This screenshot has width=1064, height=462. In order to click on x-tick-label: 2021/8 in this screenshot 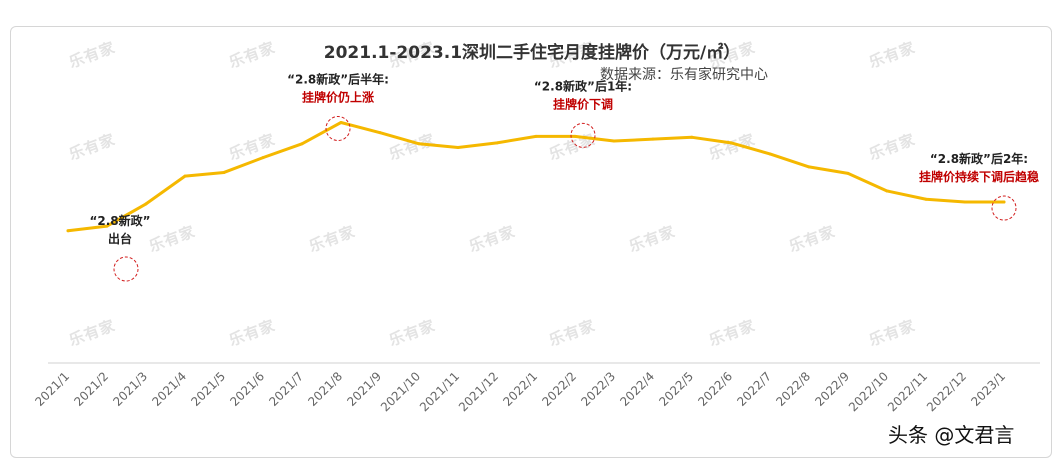, I will do `click(325, 389)`.